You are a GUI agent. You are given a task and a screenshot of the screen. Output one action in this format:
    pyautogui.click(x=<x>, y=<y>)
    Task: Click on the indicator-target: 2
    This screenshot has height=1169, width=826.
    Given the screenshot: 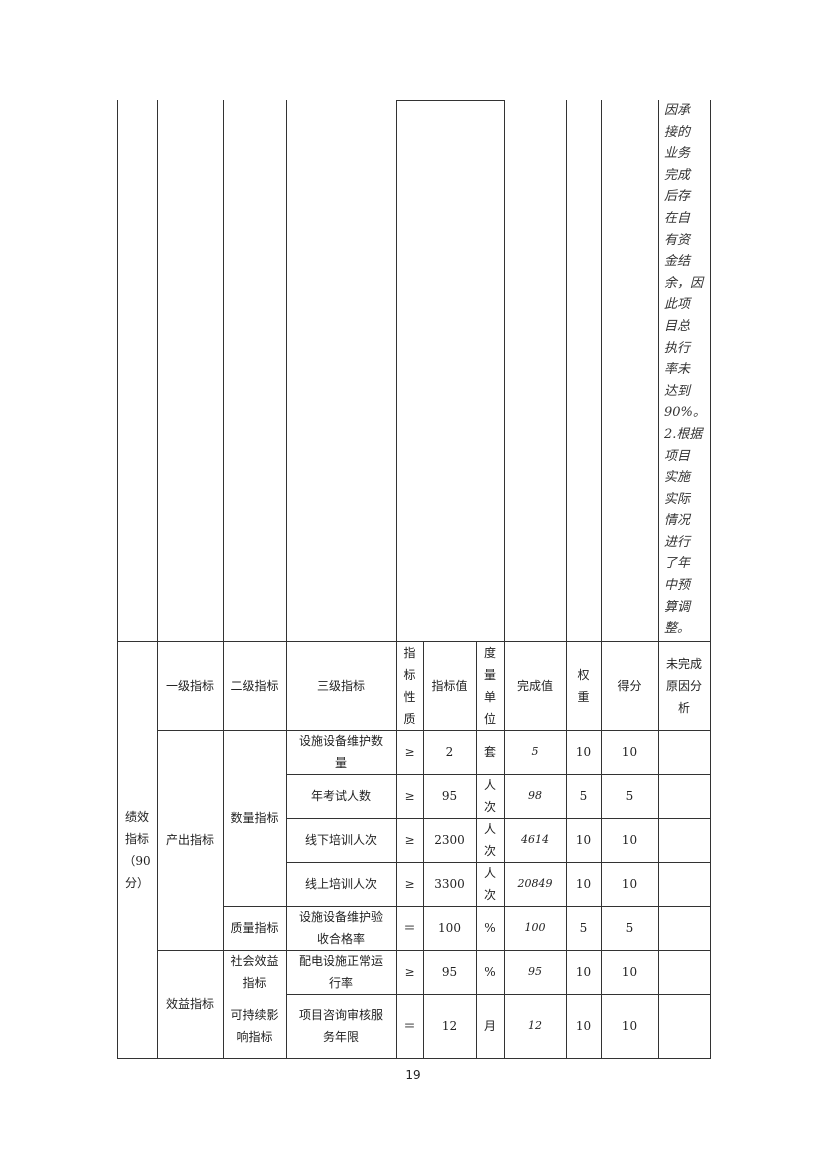 What is the action you would take?
    pyautogui.click(x=449, y=752)
    